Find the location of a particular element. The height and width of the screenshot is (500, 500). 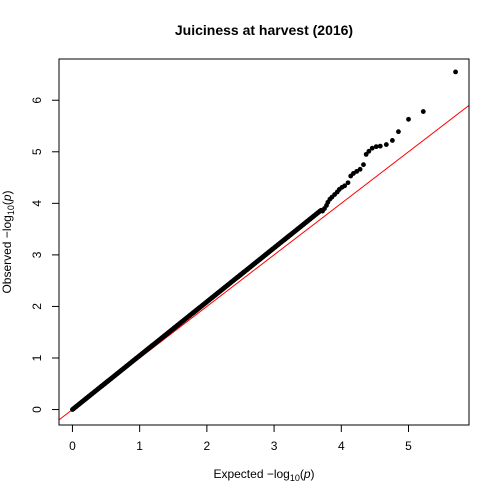

x-axis-label: Expected −log10(p) is located at coordinates (263, 475).